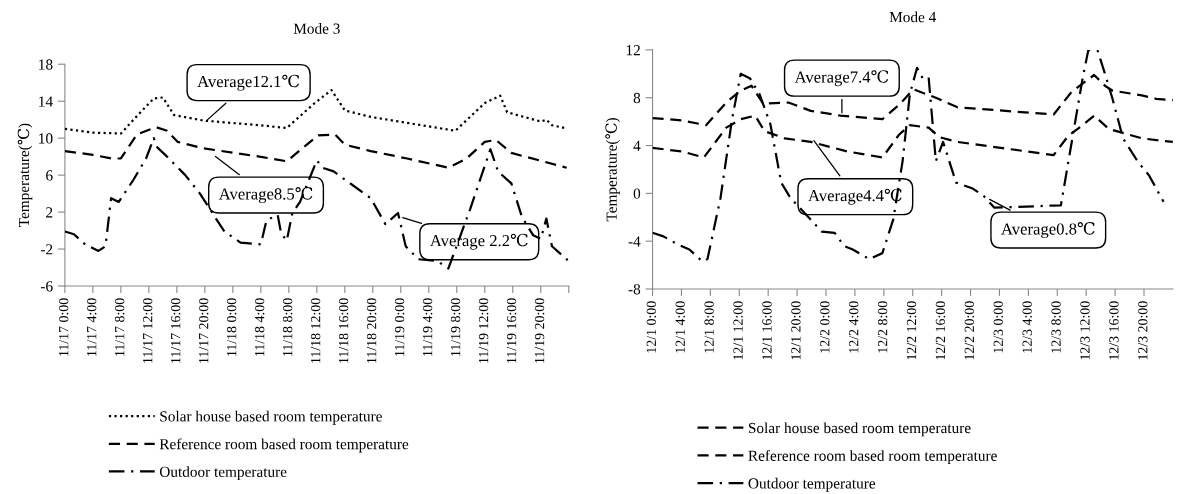  I want to click on x-tick-label: 12/3 12:00, so click(1085, 330).